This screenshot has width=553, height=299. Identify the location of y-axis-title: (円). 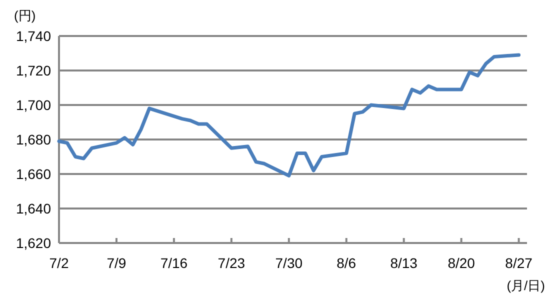
(25, 15).